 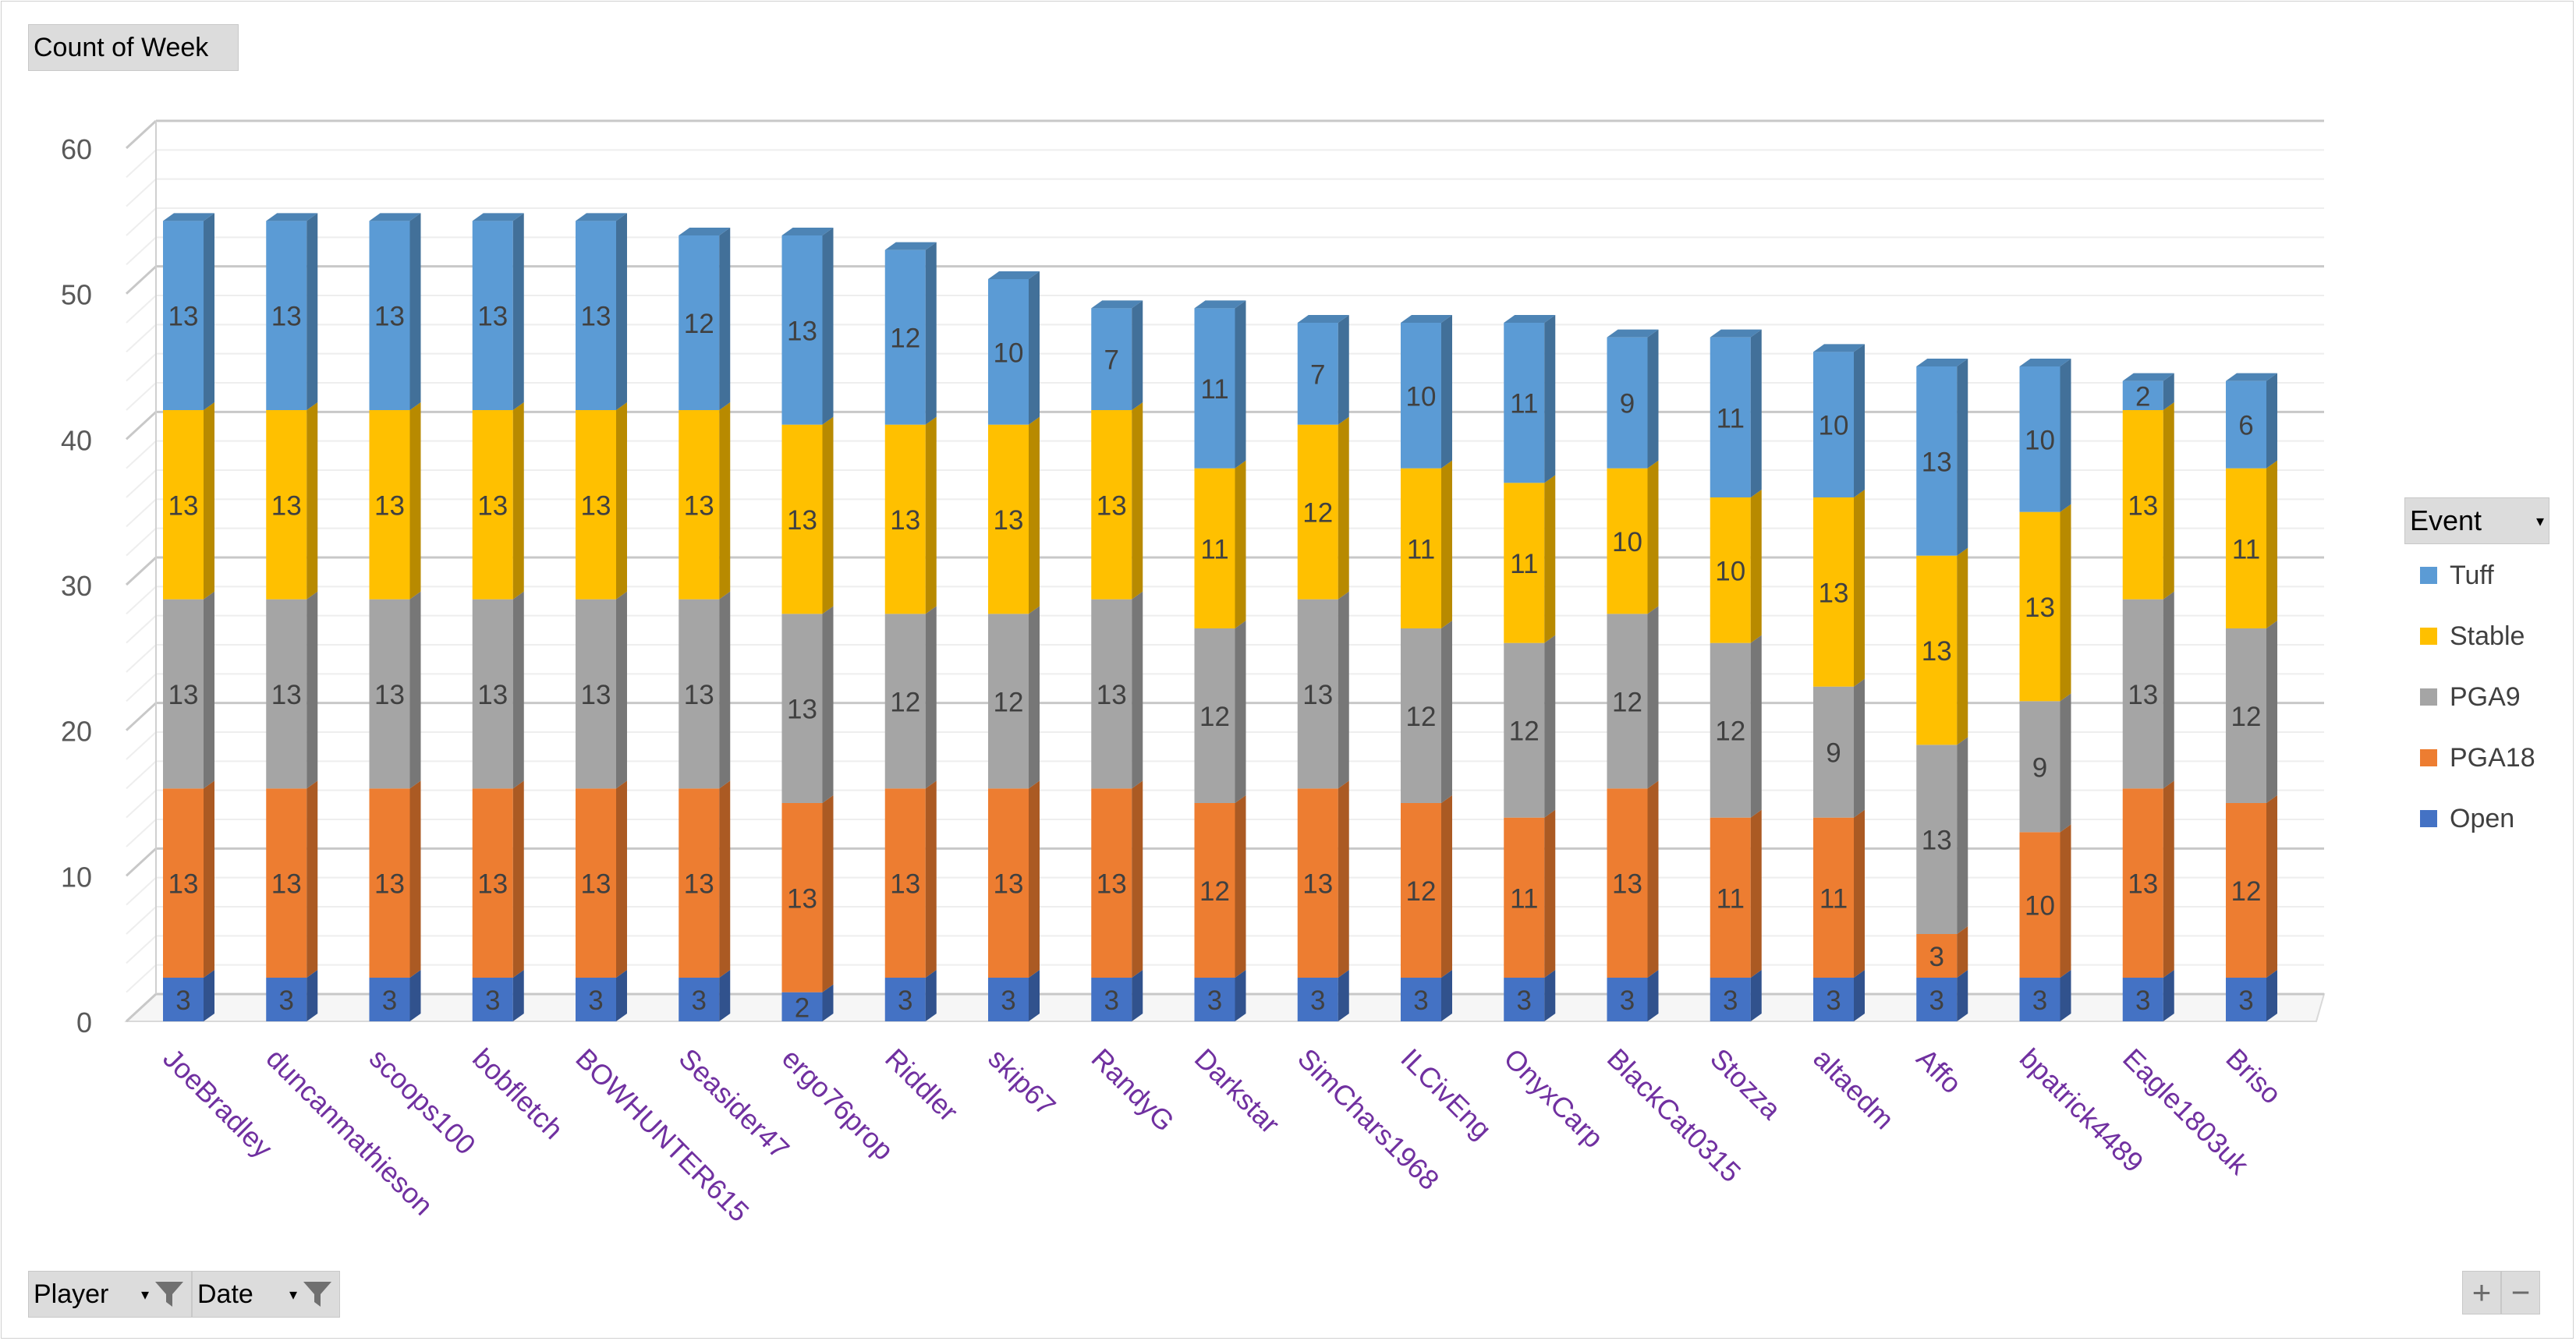 I want to click on value-field-label: Count of Week, so click(x=121, y=47).